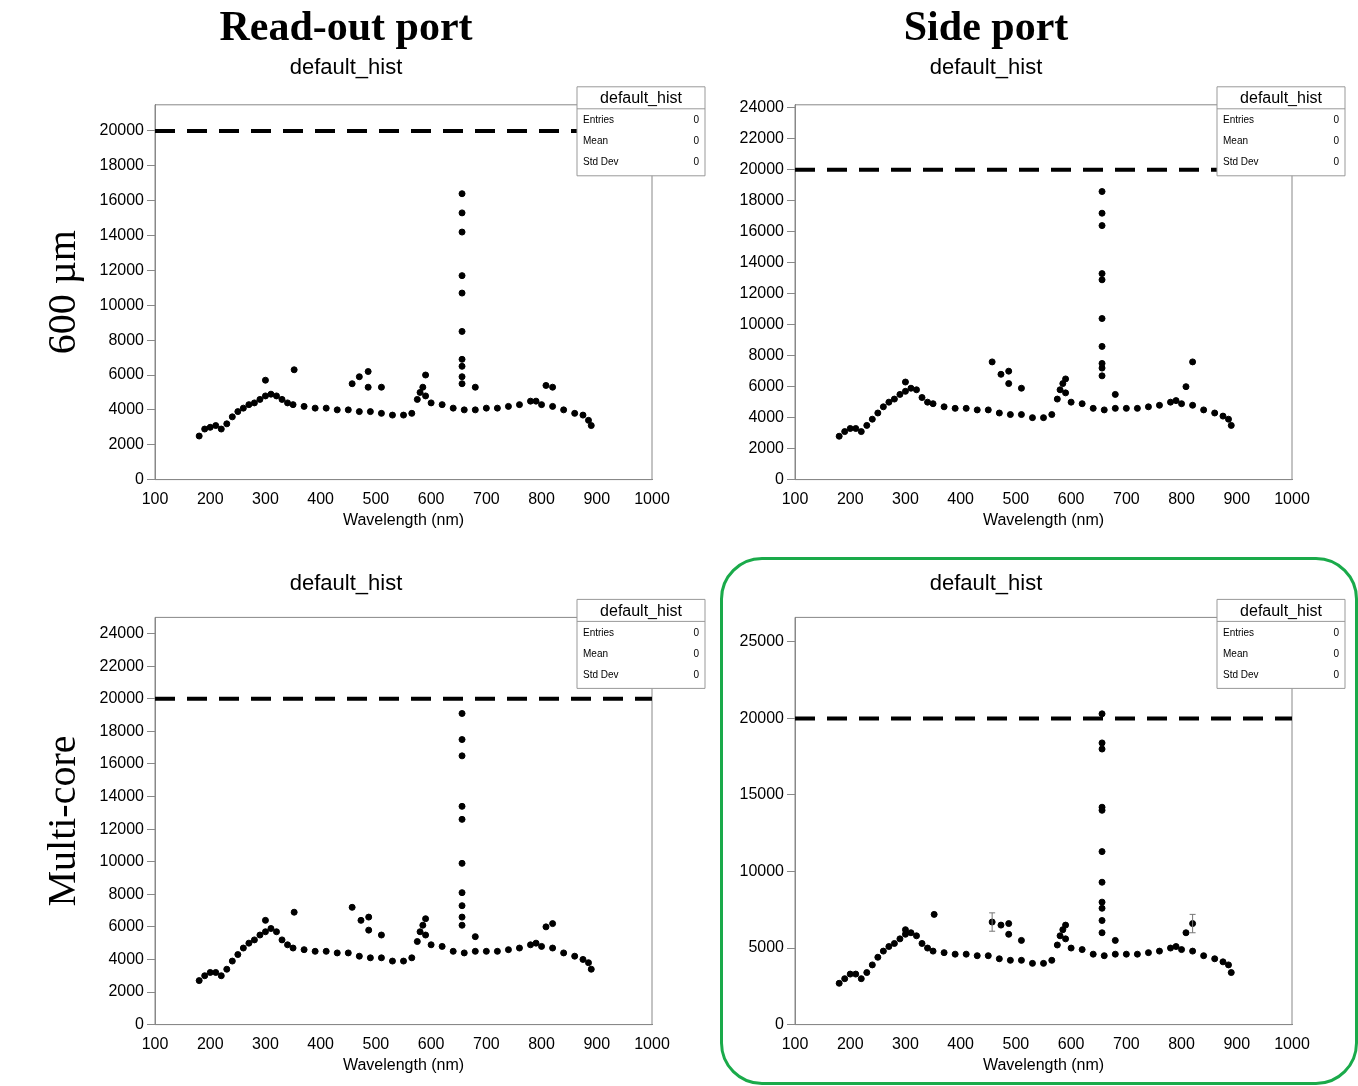 This screenshot has height=1086, width=1358. What do you see at coordinates (122, 795) in the screenshot?
I see `y-tick-label: 14000` at bounding box center [122, 795].